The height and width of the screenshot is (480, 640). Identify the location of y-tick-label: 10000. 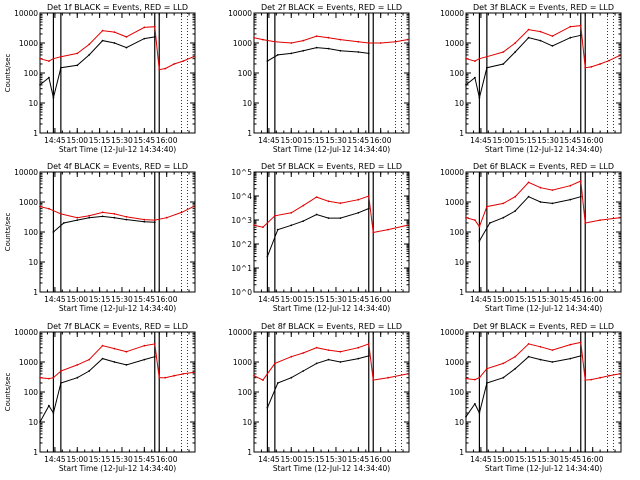
(26, 172).